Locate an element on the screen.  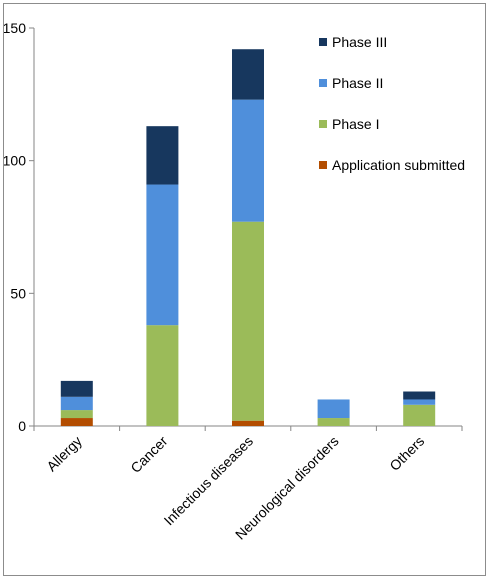
legend-swatch-phase-i is located at coordinates (323, 124).